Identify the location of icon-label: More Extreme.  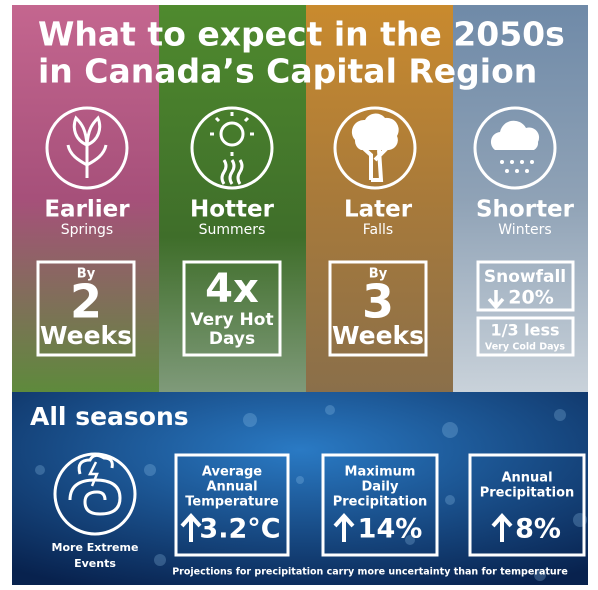
(95, 547).